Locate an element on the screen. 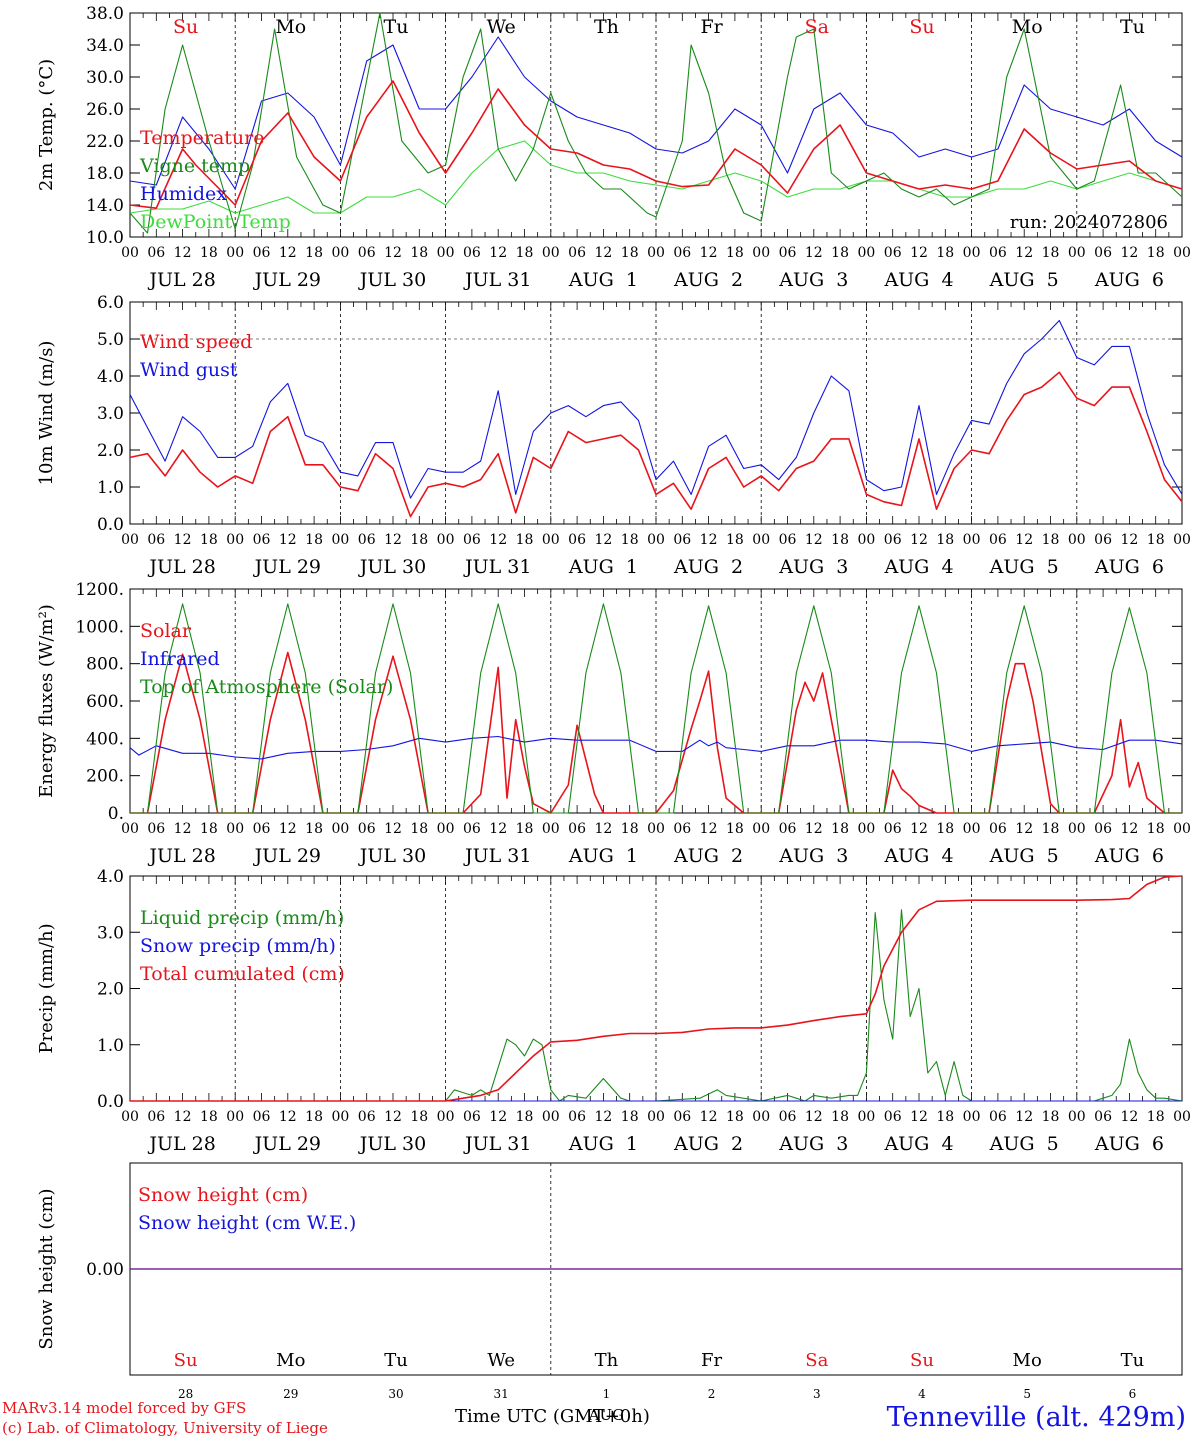 Image resolution: width=1194 pixels, height=1444 pixels. date-label: JUL 29 is located at coordinates (287, 1144).